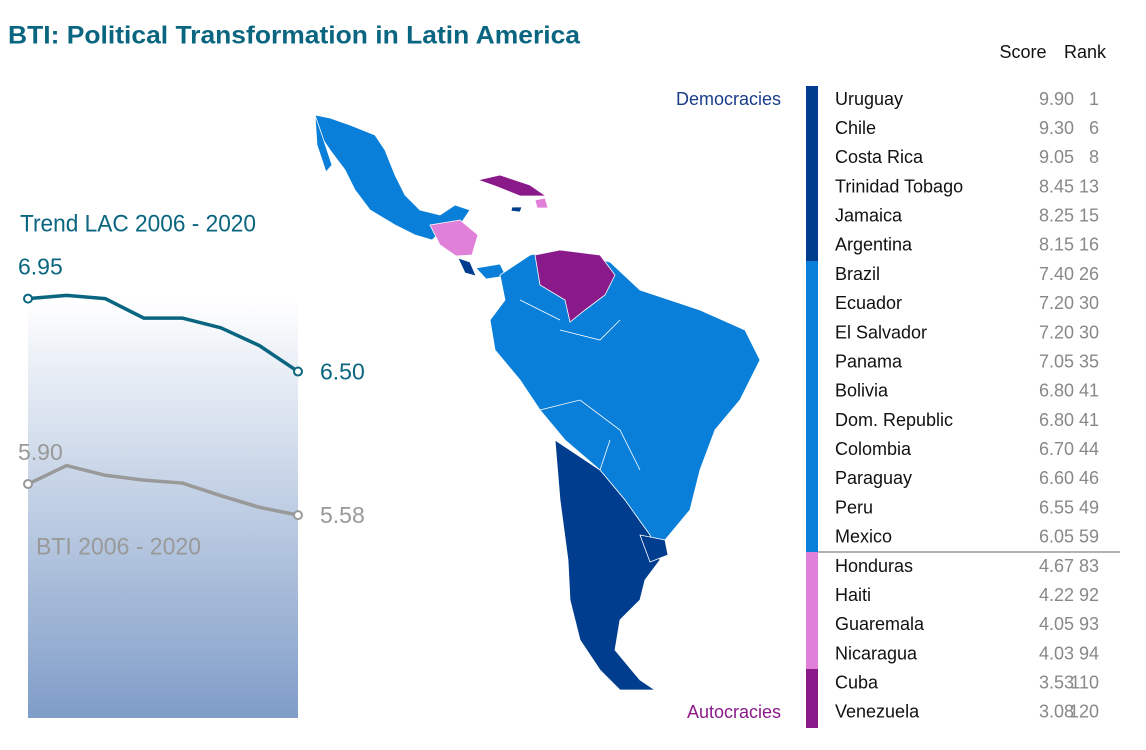  I want to click on rank: 120, so click(1084, 712).